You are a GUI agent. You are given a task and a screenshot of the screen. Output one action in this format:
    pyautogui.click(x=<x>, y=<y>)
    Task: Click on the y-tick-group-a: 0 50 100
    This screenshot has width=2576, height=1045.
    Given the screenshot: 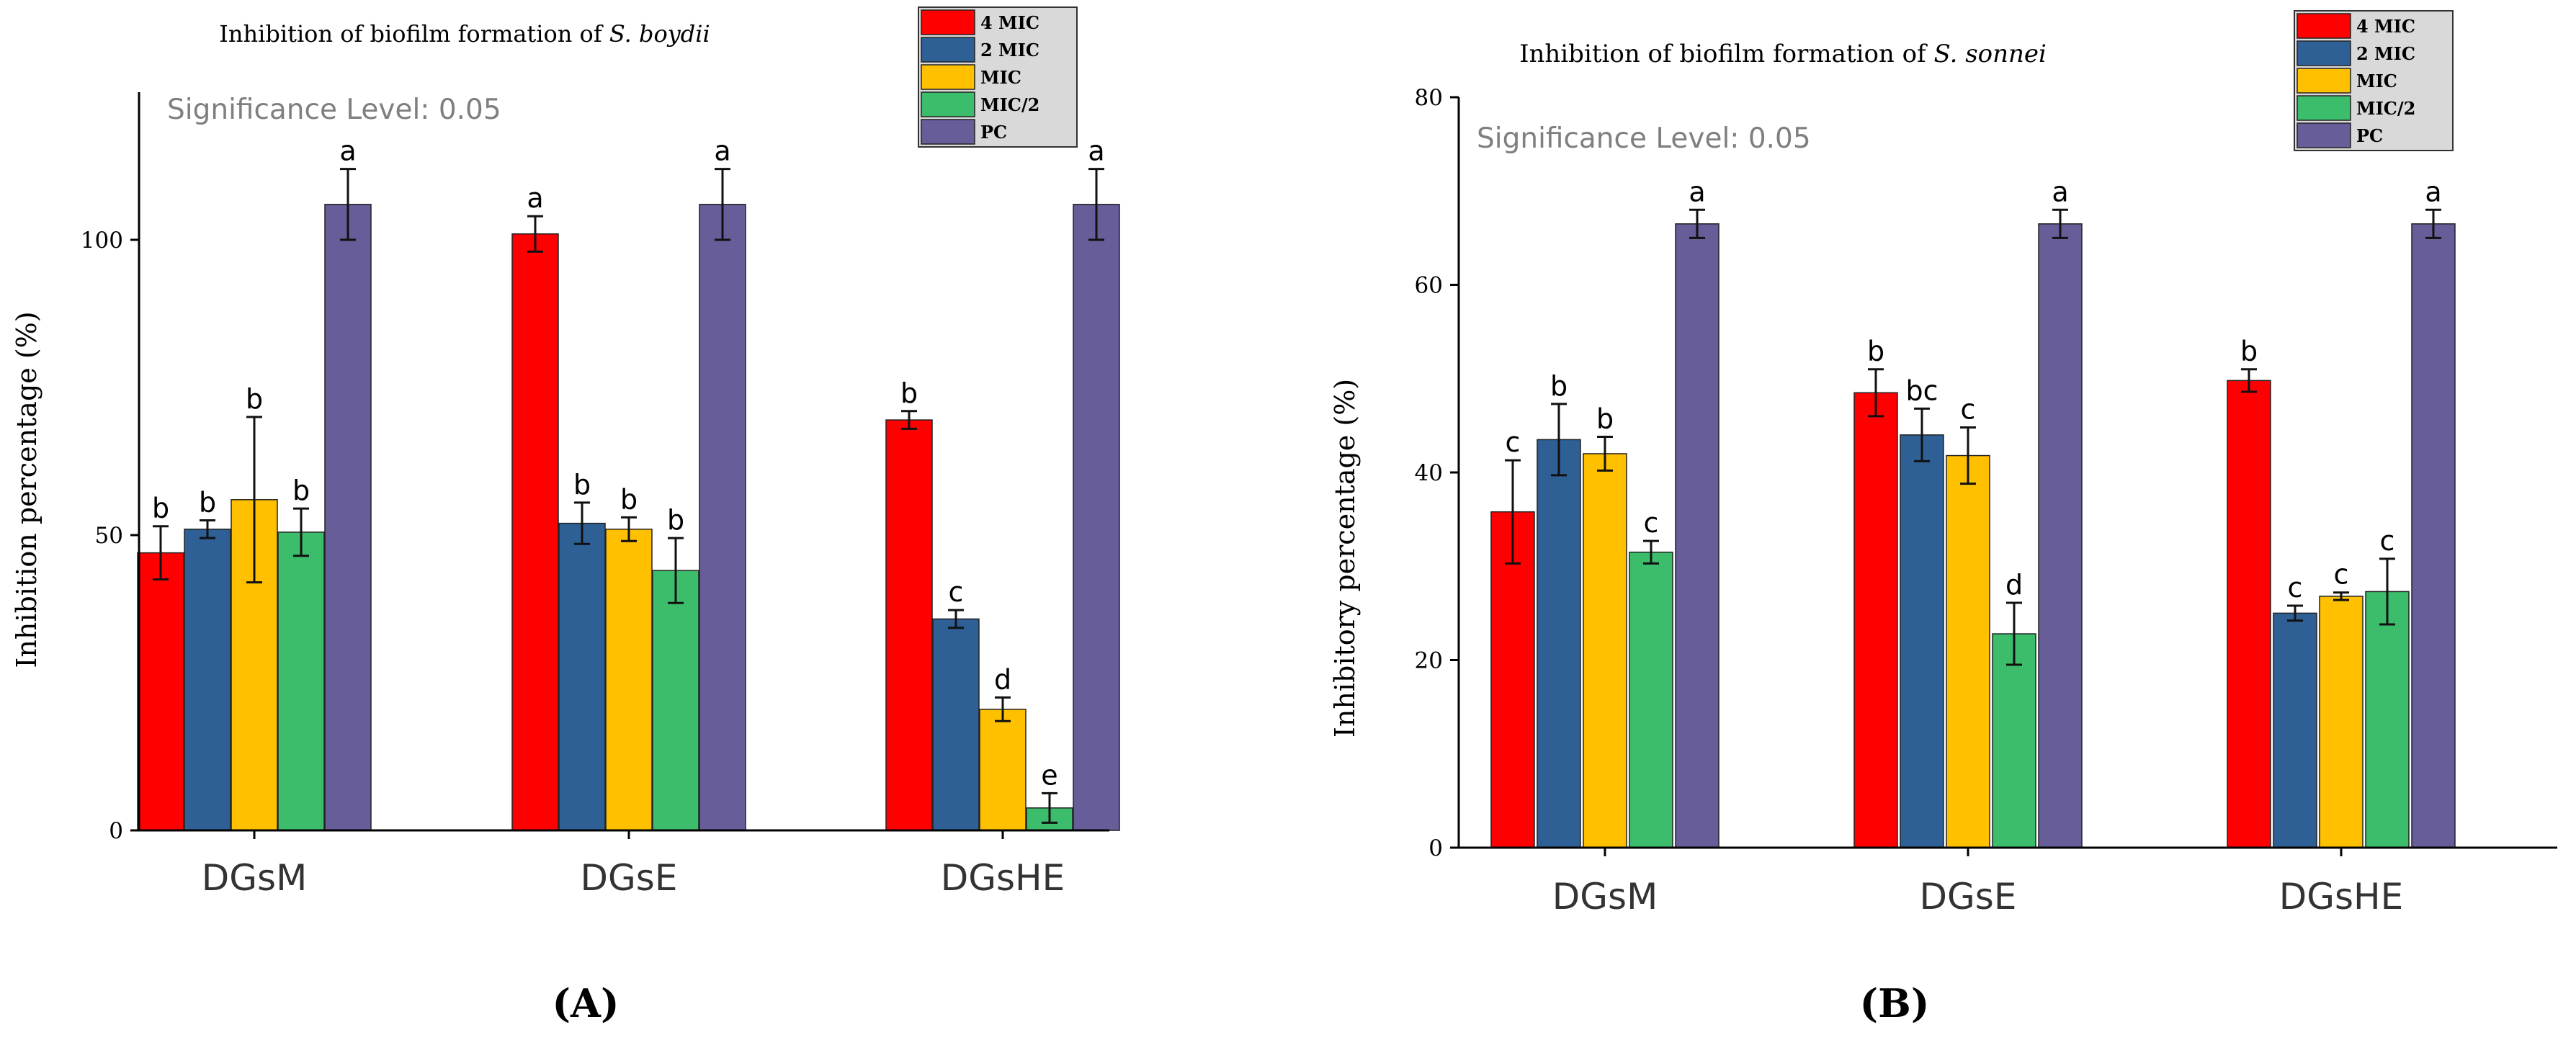 What is the action you would take?
    pyautogui.click(x=110, y=536)
    